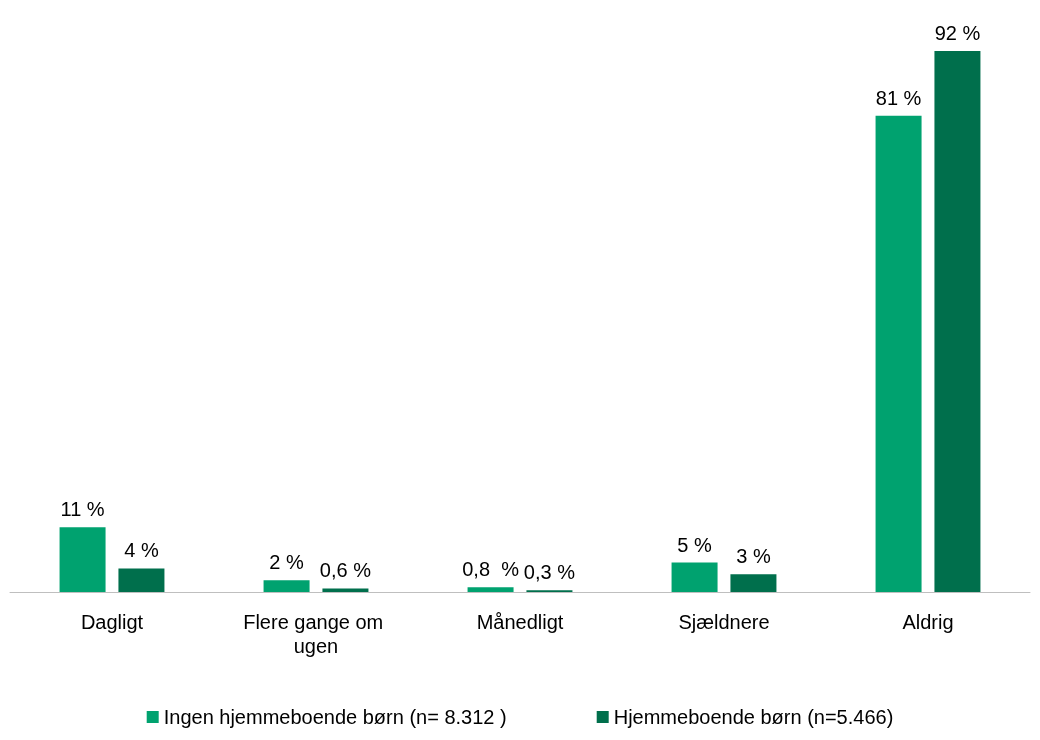  Describe the element at coordinates (695, 544) in the screenshot. I see `data-label: 5 %` at that location.